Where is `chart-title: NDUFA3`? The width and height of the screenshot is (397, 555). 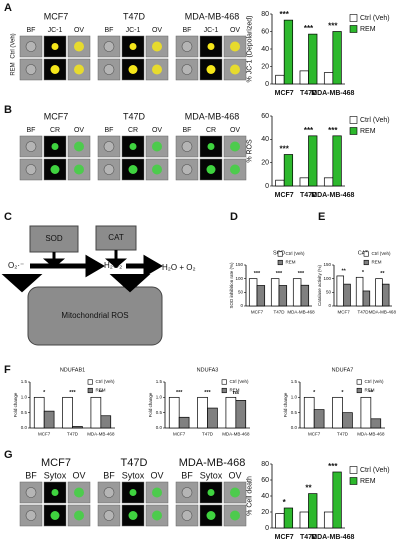
chart-title: NDUFA3 is located at coordinates (208, 370).